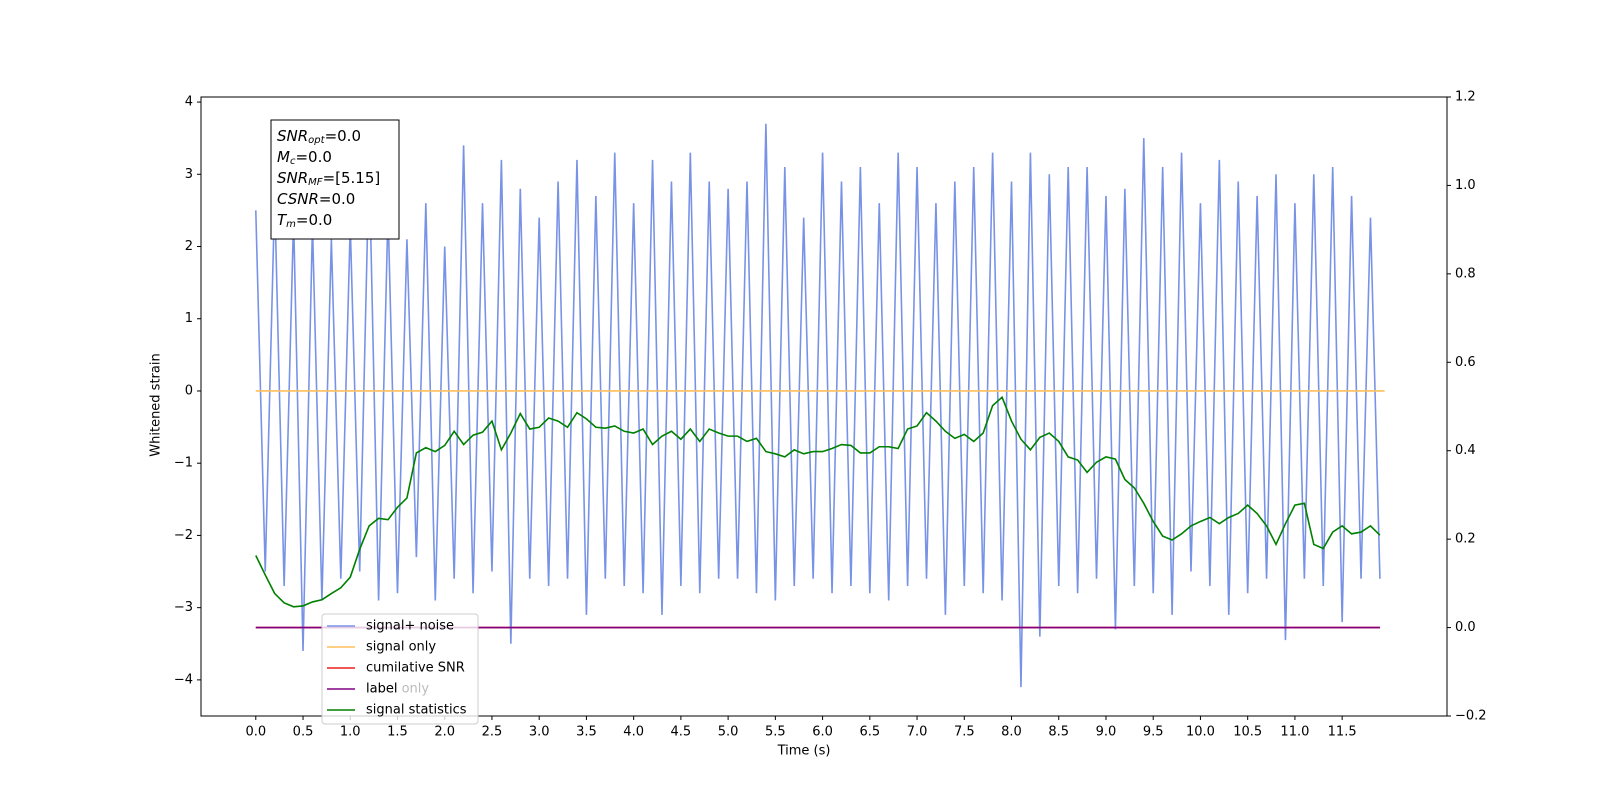 The image size is (1600, 800). What do you see at coordinates (291, 224) in the screenshot?
I see `info-subscript: m` at bounding box center [291, 224].